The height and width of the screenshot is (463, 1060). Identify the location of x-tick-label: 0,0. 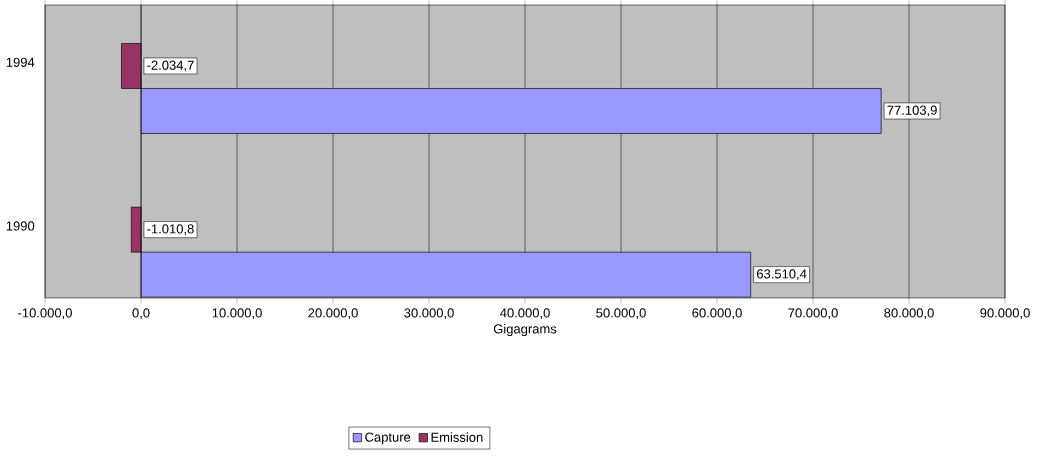
(141, 314).